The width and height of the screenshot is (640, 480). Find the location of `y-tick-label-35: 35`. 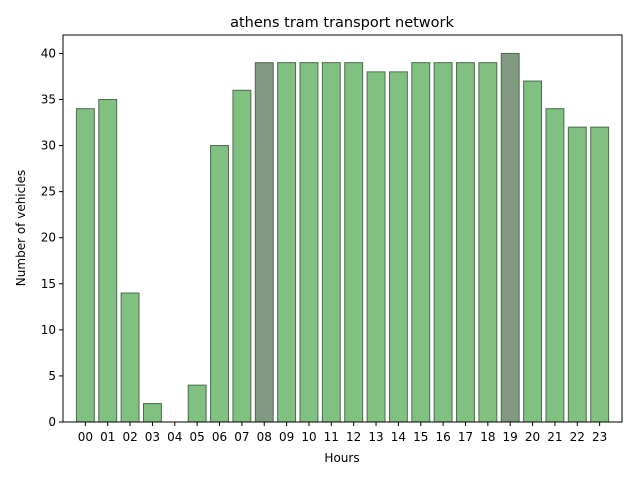

y-tick-label-35: 35 is located at coordinates (48, 100).